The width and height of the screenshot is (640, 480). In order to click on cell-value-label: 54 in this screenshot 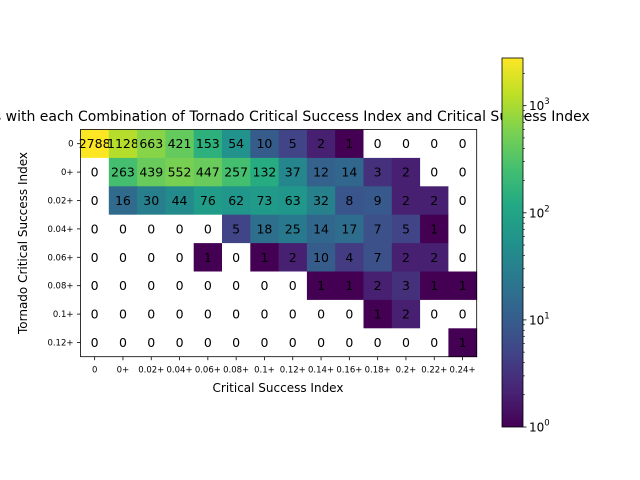, I will do `click(236, 143)`.